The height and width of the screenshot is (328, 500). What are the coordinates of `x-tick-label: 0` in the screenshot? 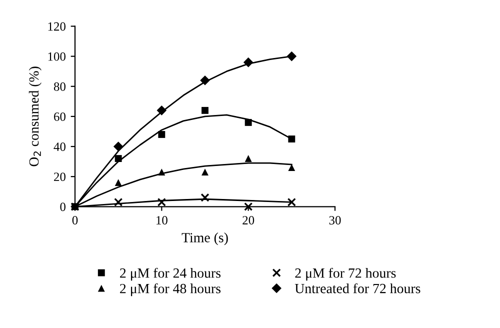 It's located at (75, 220).